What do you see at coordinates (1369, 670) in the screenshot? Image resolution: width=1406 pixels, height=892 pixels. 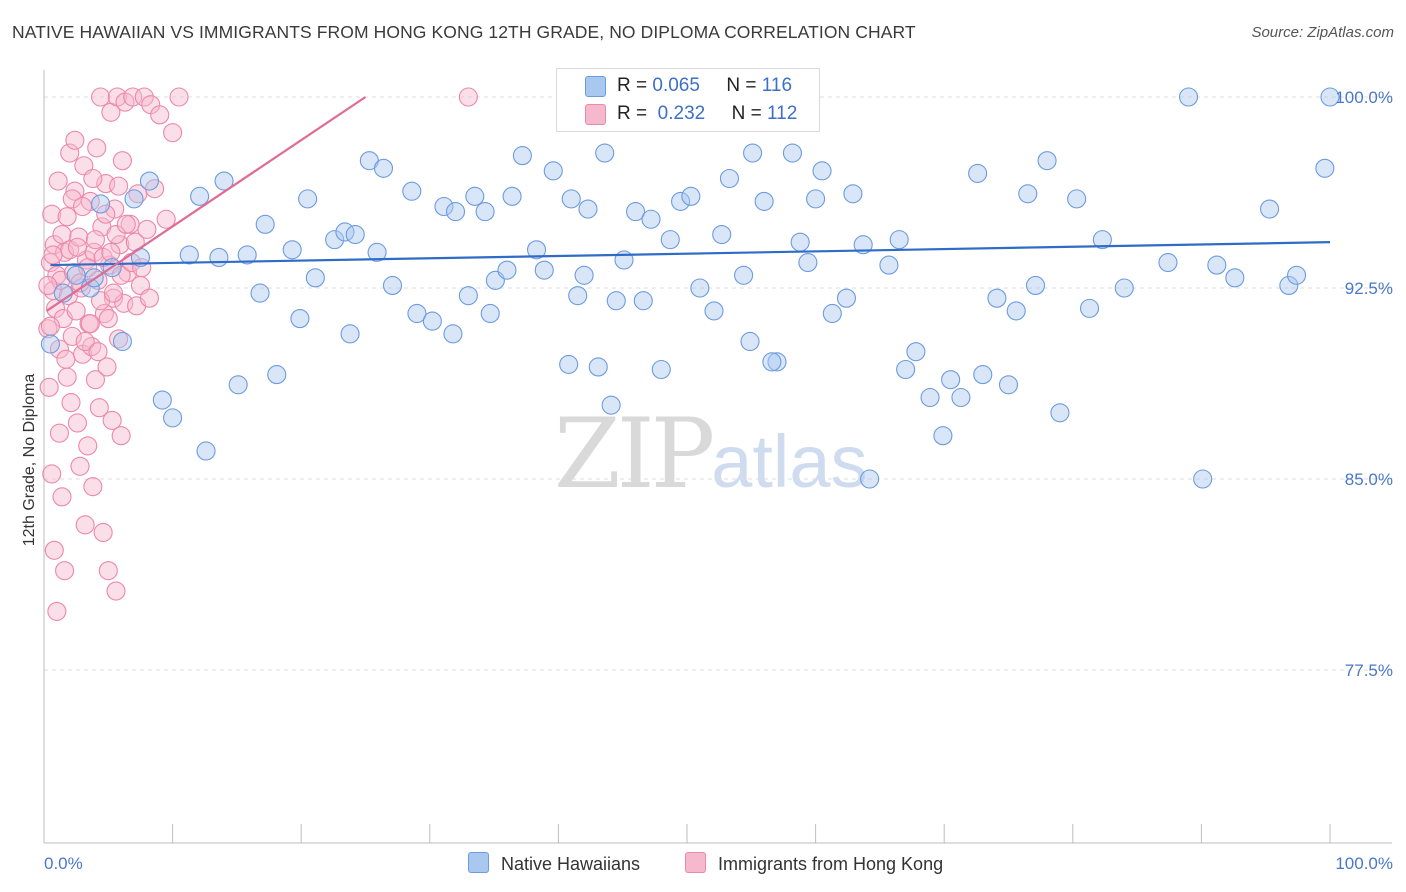 I see `y-tick-label: 77.5%` at bounding box center [1369, 670].